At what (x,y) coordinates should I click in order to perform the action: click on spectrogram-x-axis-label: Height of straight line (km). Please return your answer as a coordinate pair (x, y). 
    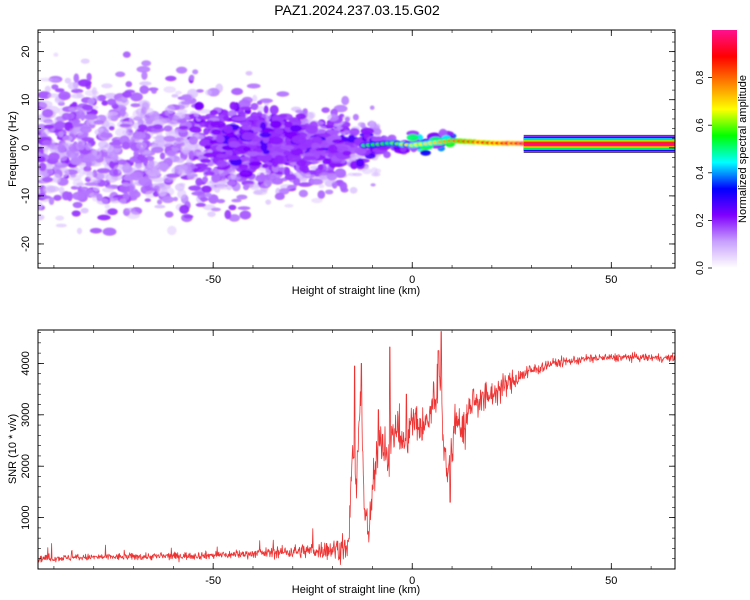
    Looking at the image, I should click on (356, 291).